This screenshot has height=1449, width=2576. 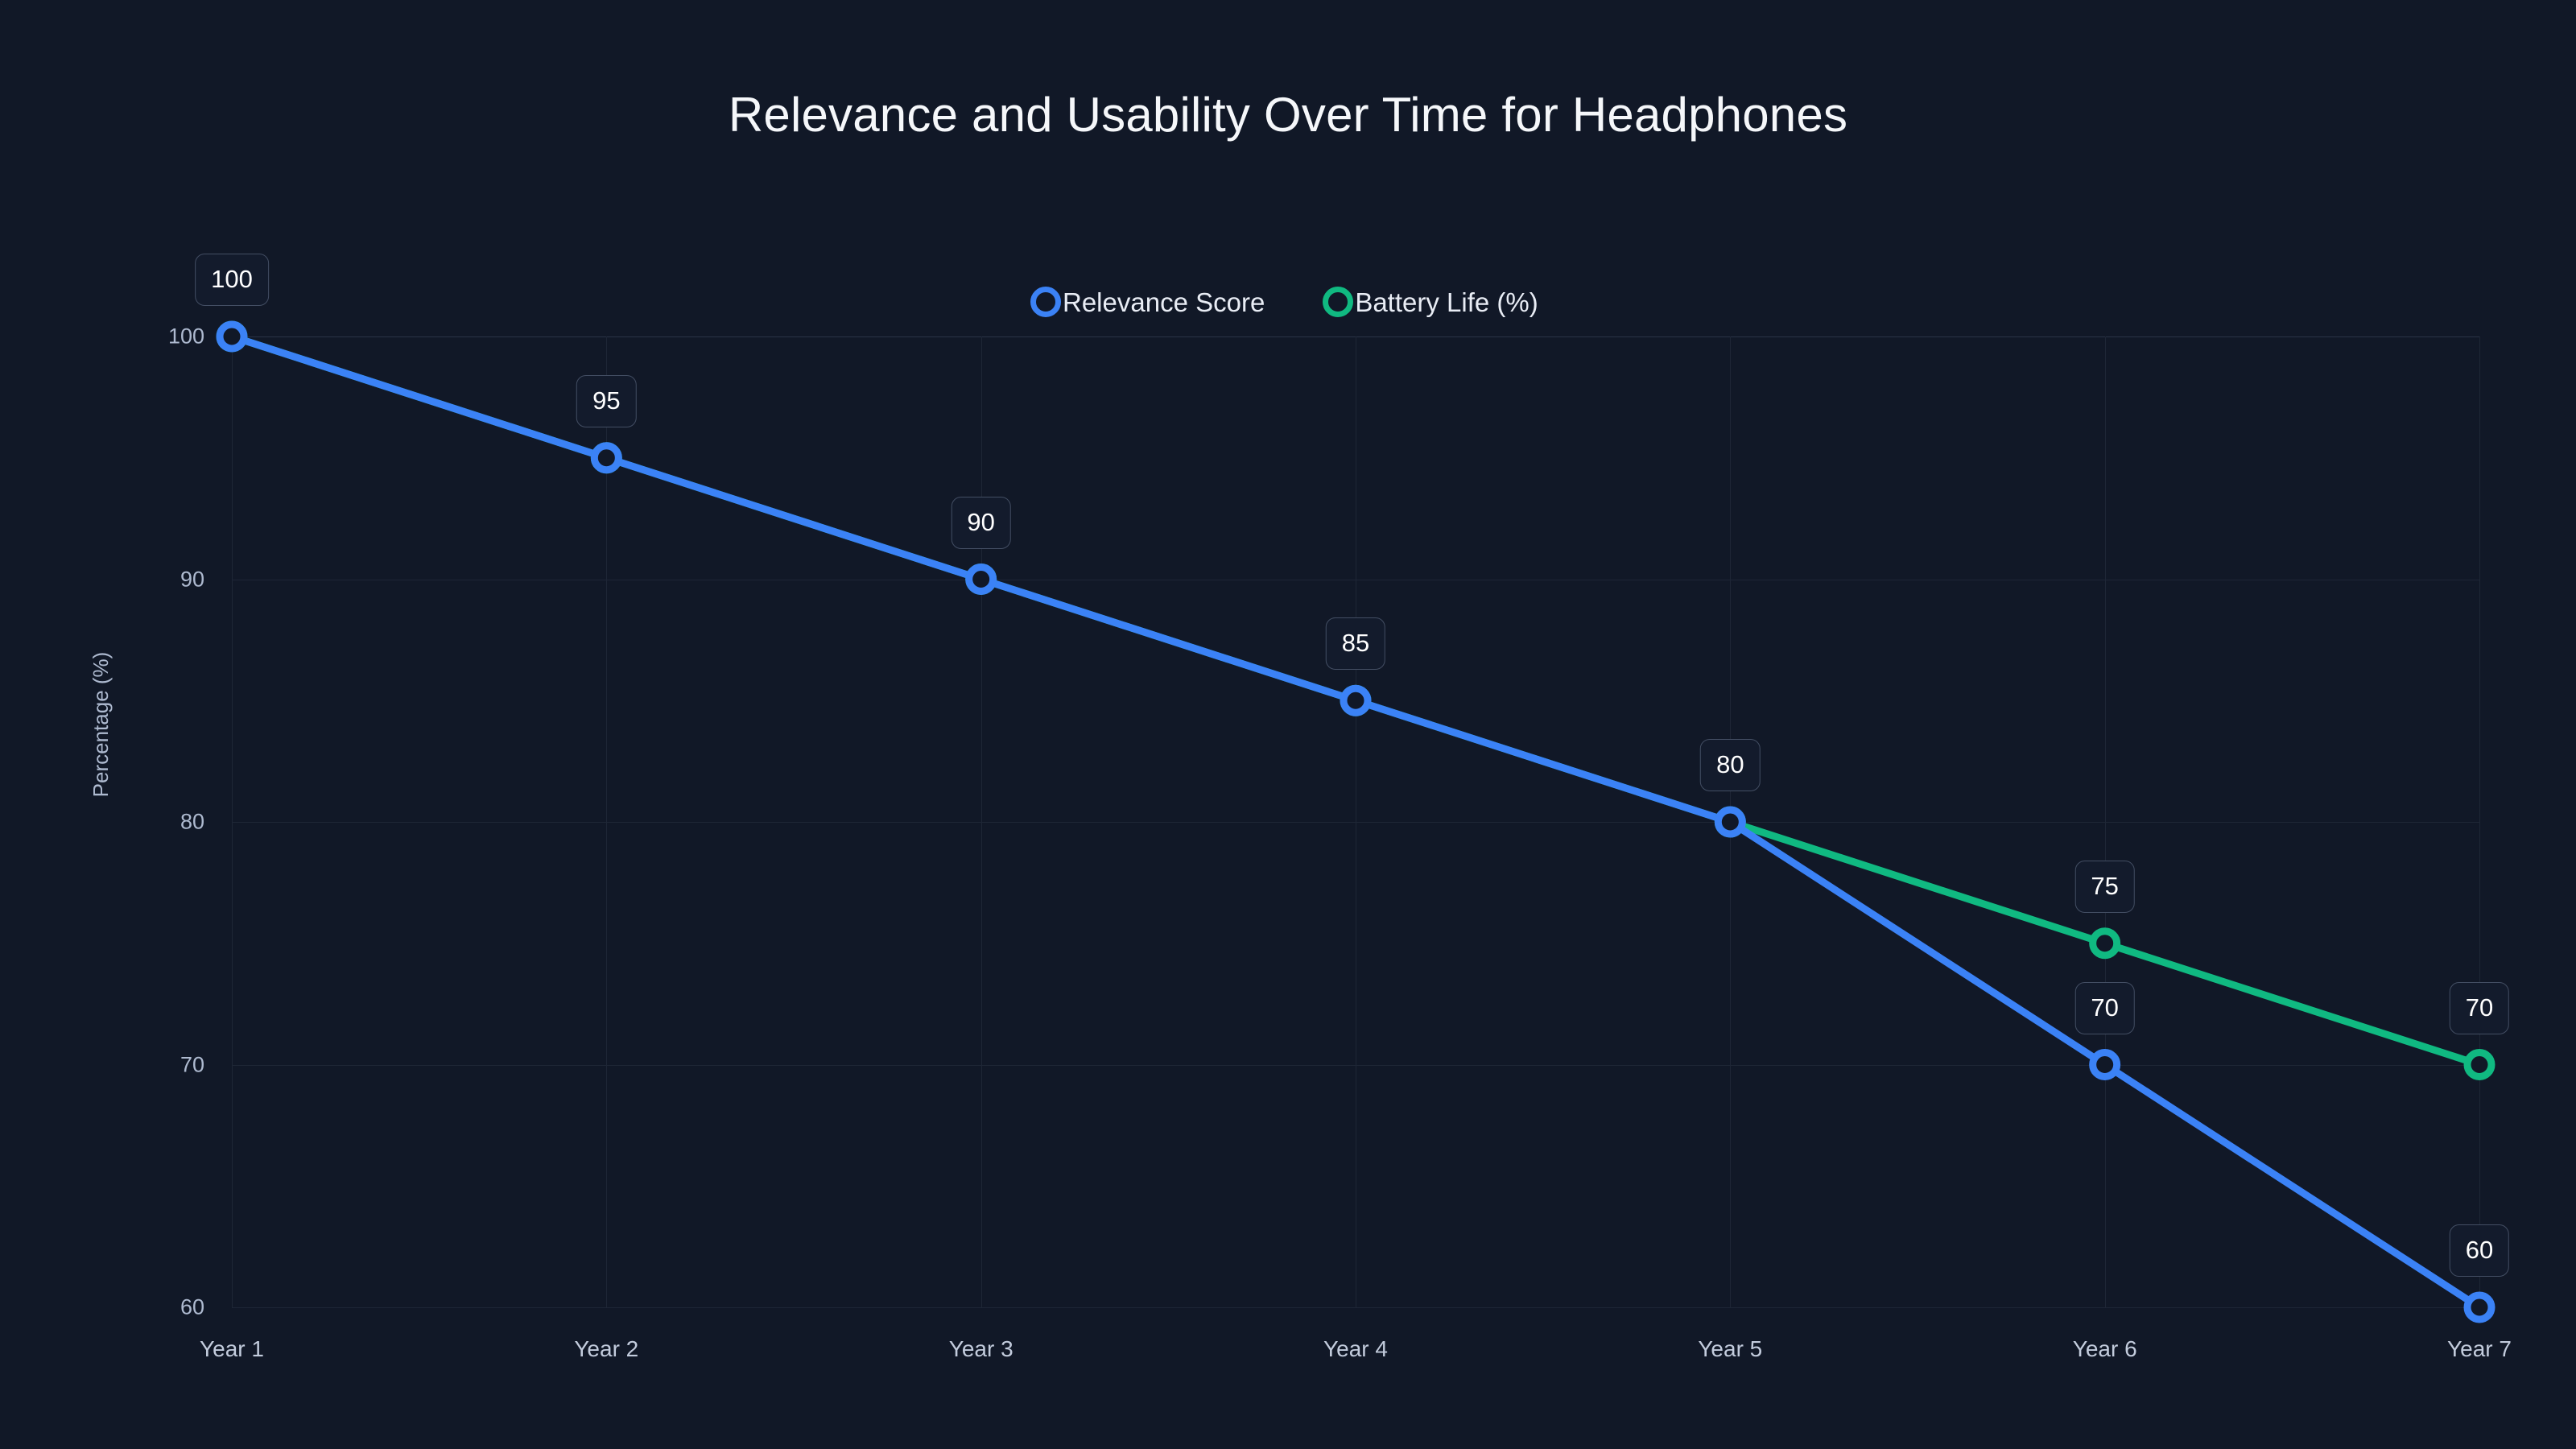 I want to click on data-point-label: 60, so click(x=2479, y=1250).